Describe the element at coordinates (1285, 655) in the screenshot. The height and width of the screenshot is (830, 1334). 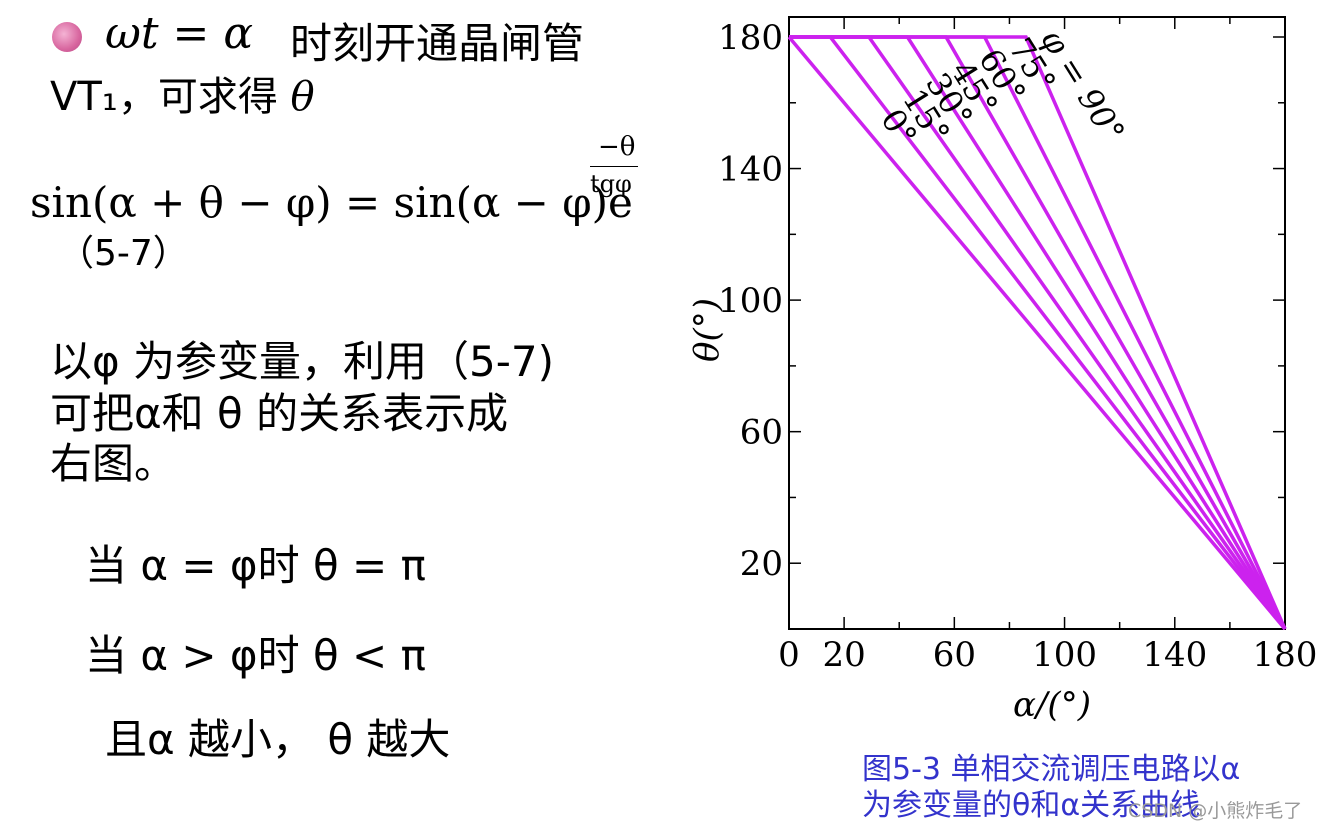
I see `x-tick-label: 180` at that location.